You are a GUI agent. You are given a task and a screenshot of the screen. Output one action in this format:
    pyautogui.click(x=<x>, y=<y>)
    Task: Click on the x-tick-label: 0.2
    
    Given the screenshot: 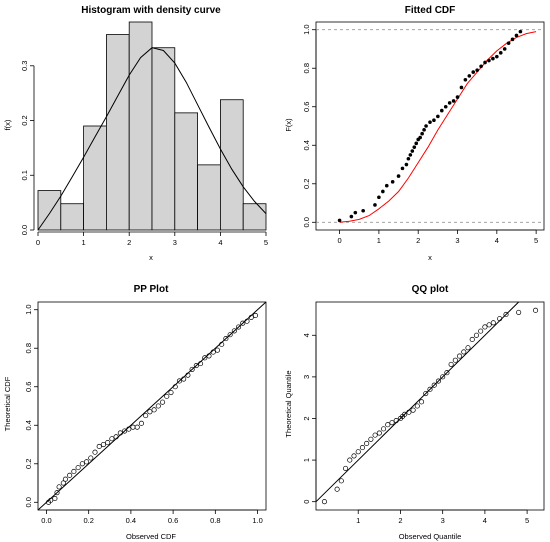 What is the action you would take?
    pyautogui.click(x=88, y=520)
    